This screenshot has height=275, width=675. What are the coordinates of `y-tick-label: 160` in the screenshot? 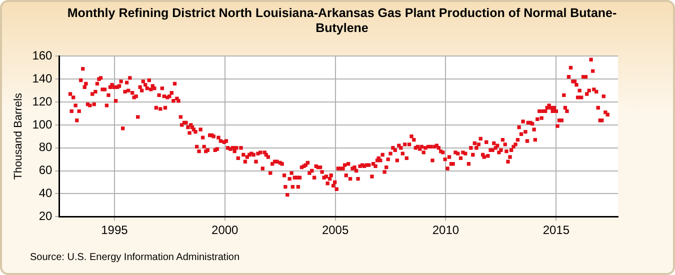 It's located at (42, 55).